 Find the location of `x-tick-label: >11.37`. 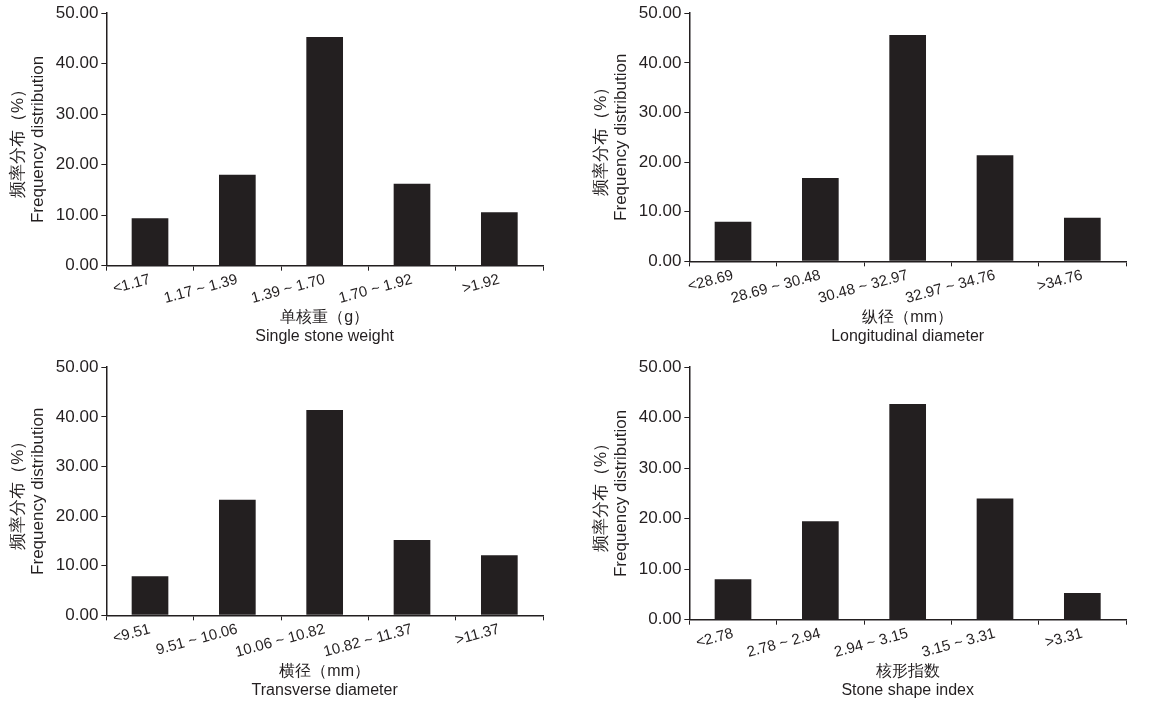

x-tick-label: >11.37 is located at coordinates (477, 633).